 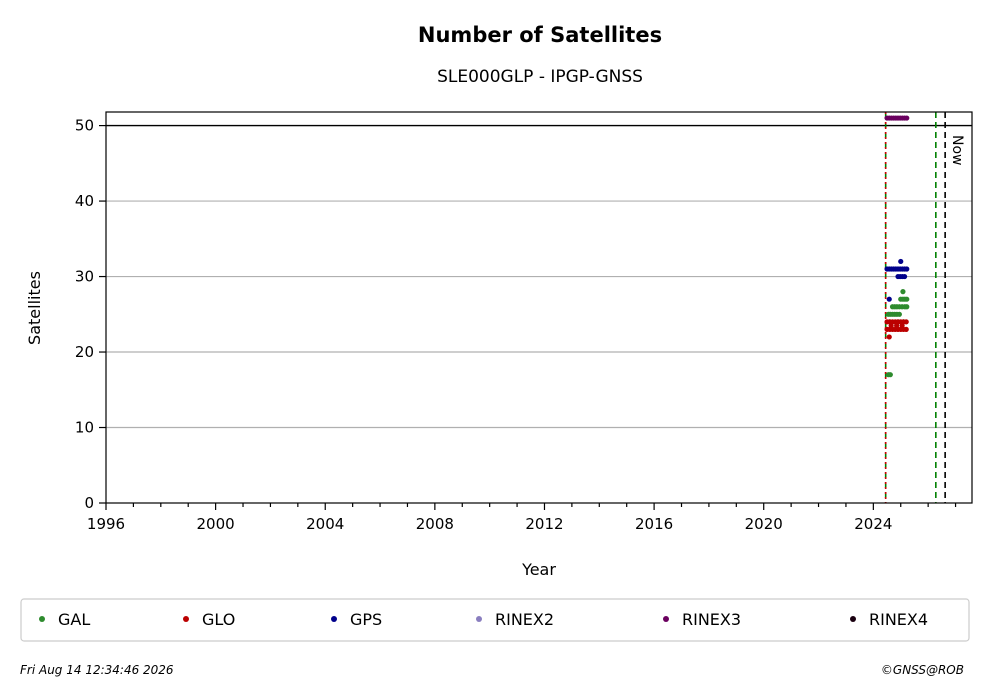 What do you see at coordinates (90, 314) in the screenshot?
I see `y-axis-ticks: 0 10 20 30 40 50` at bounding box center [90, 314].